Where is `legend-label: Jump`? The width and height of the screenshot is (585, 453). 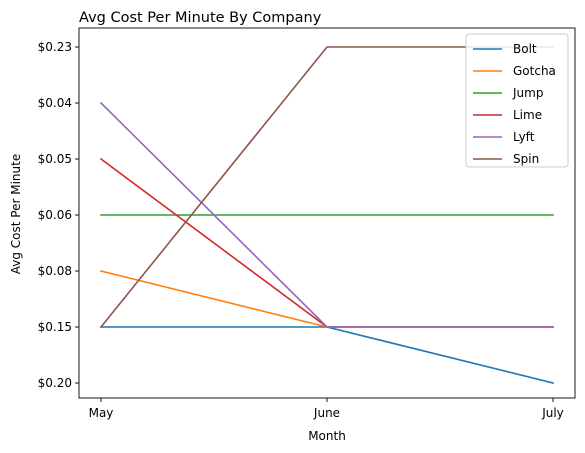
legend-label: Jump is located at coordinates (527, 93).